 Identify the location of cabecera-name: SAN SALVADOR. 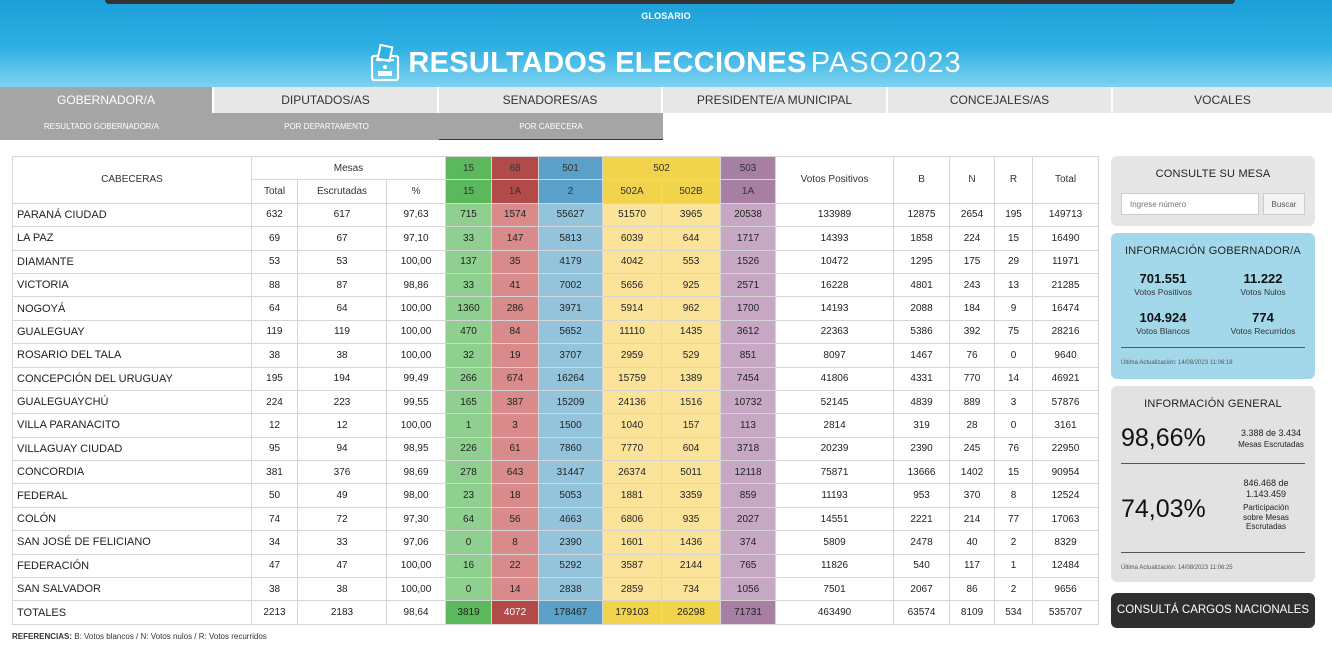
(132, 589).